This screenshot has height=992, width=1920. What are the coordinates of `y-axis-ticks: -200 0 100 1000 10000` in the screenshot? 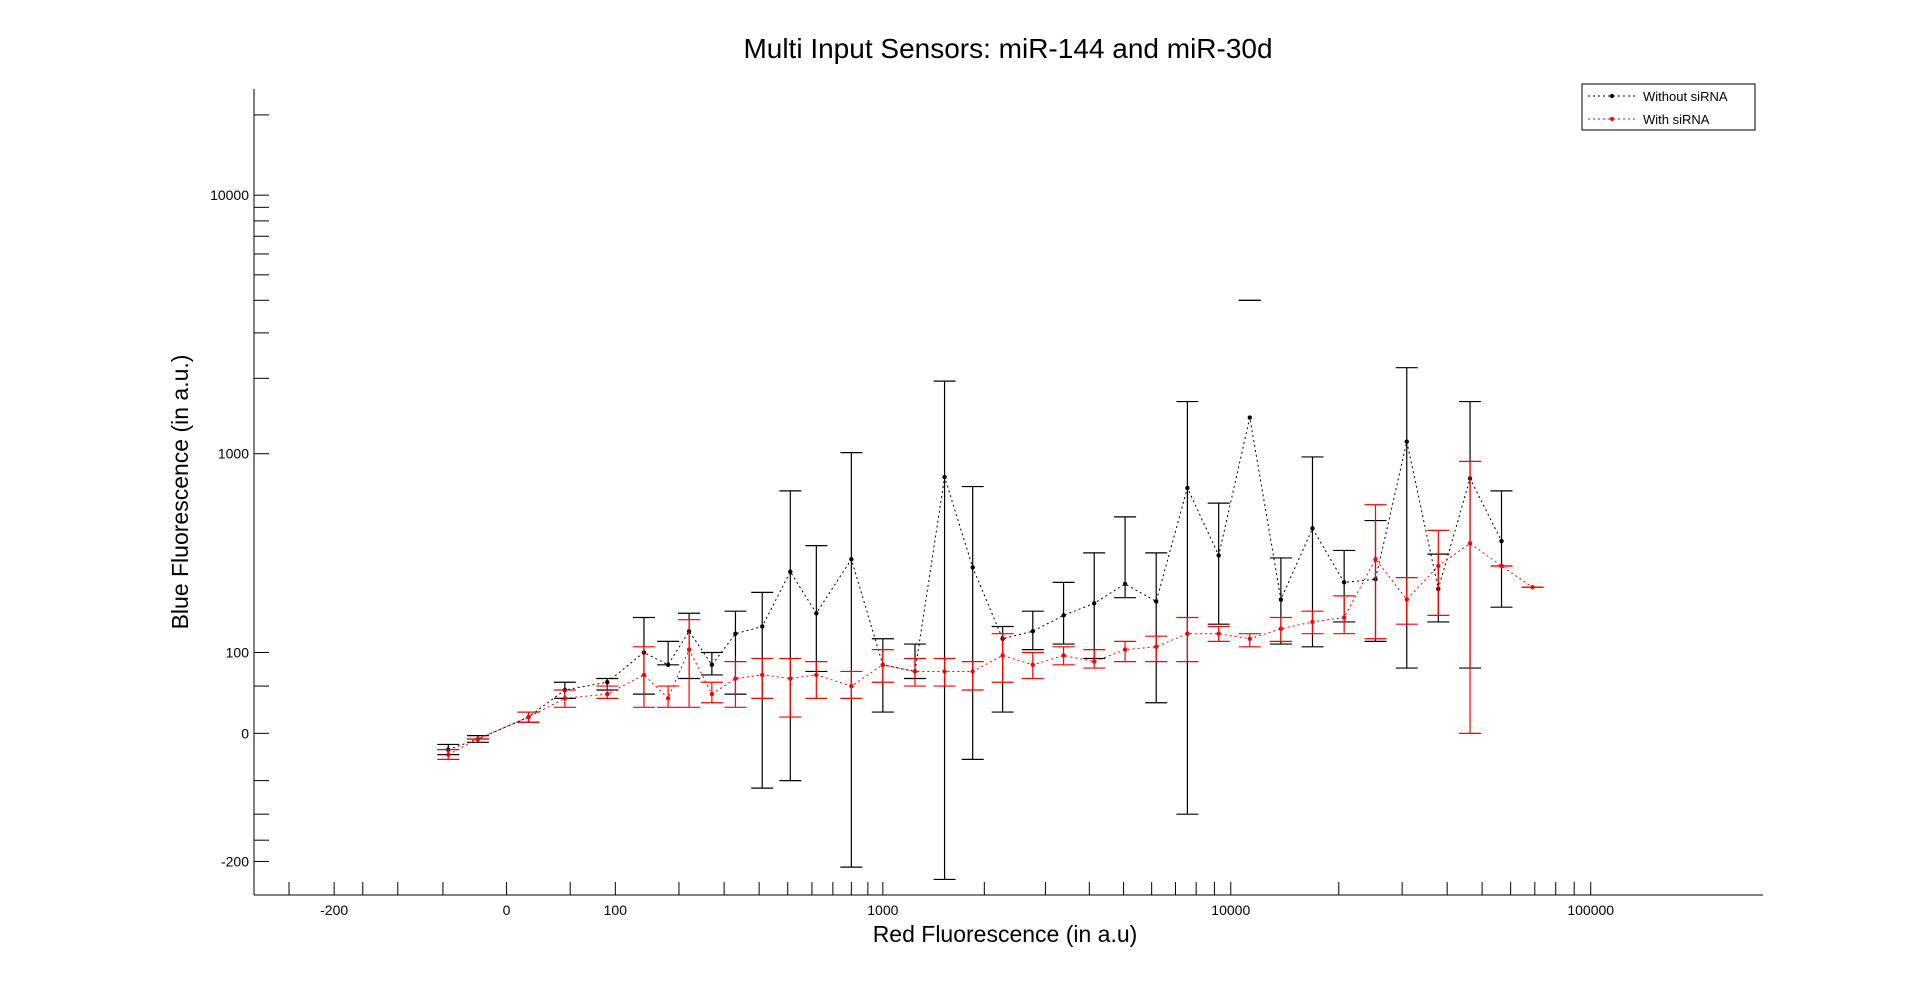 It's located at (239, 491).